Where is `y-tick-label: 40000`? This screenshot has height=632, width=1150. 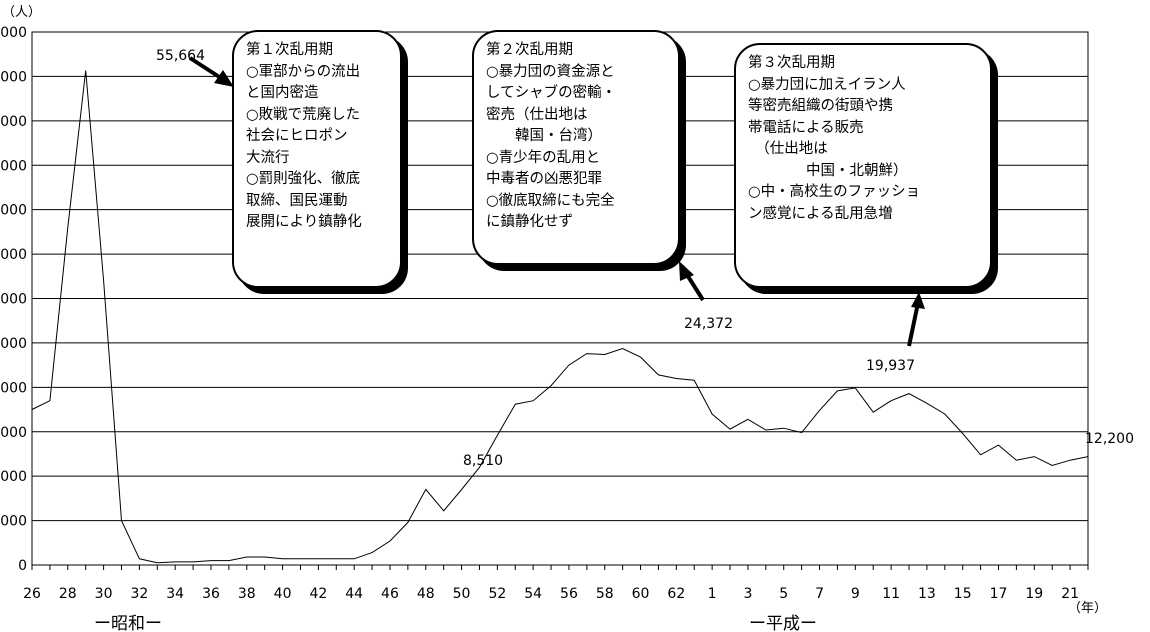
y-tick-label: 40000 is located at coordinates (13, 211).